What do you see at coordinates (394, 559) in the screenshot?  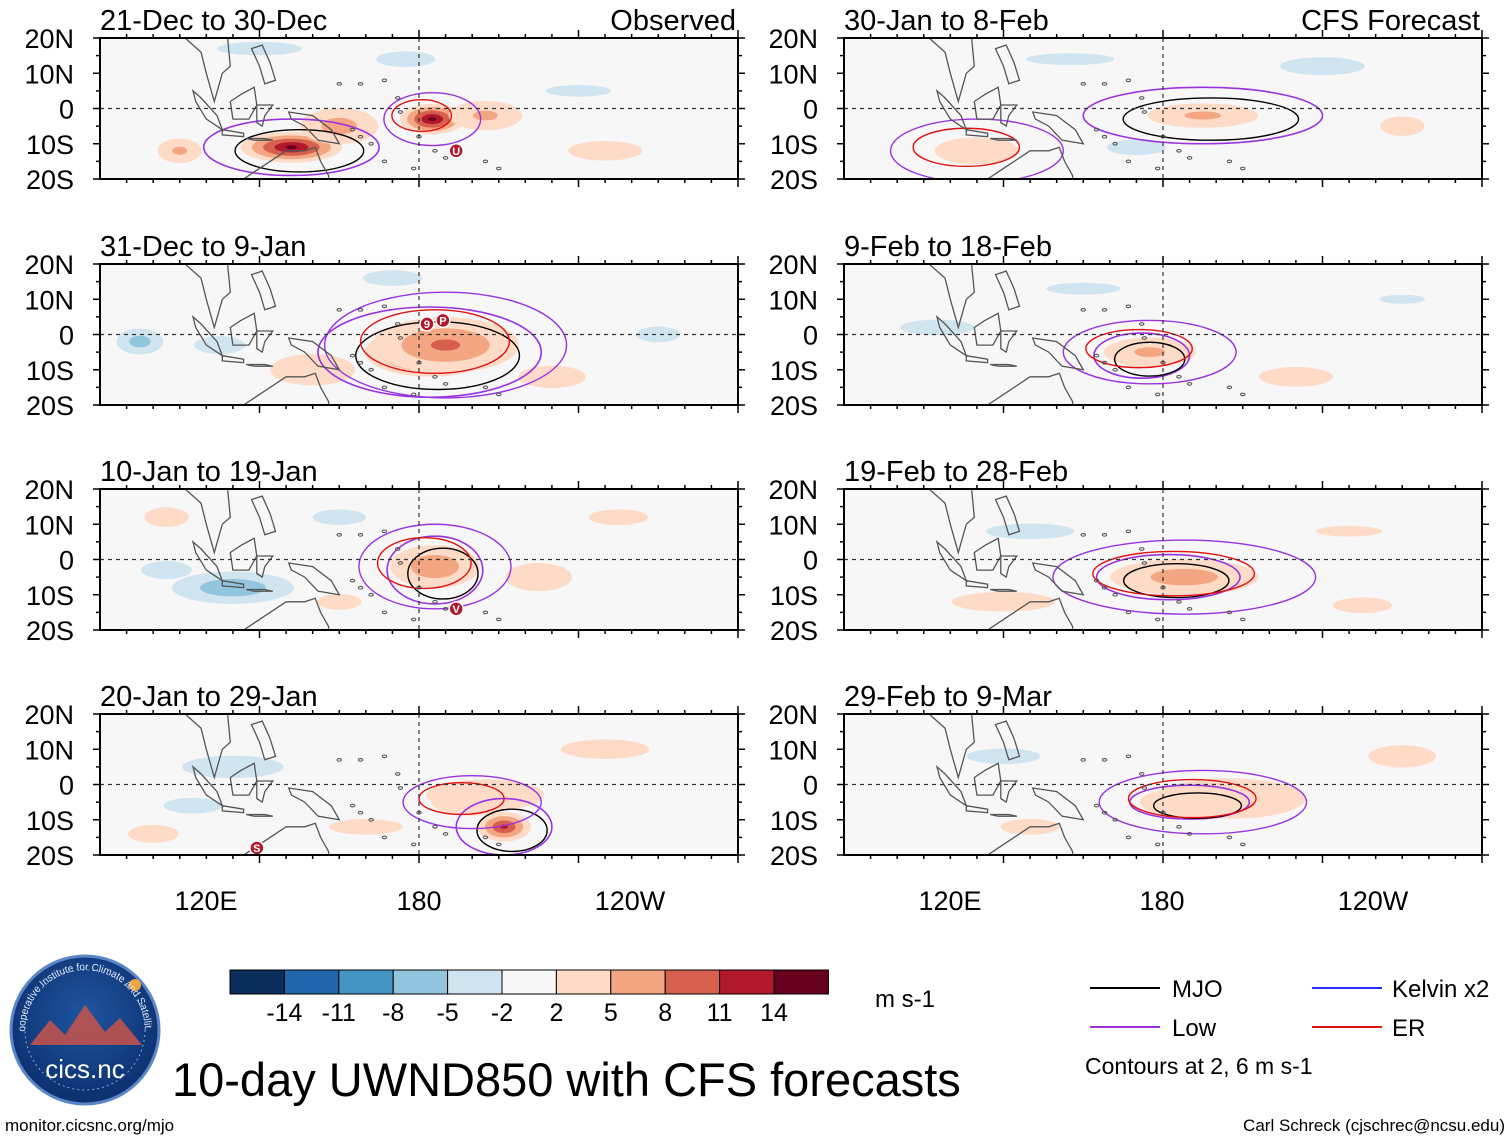 I see `anomaly-field` at bounding box center [394, 559].